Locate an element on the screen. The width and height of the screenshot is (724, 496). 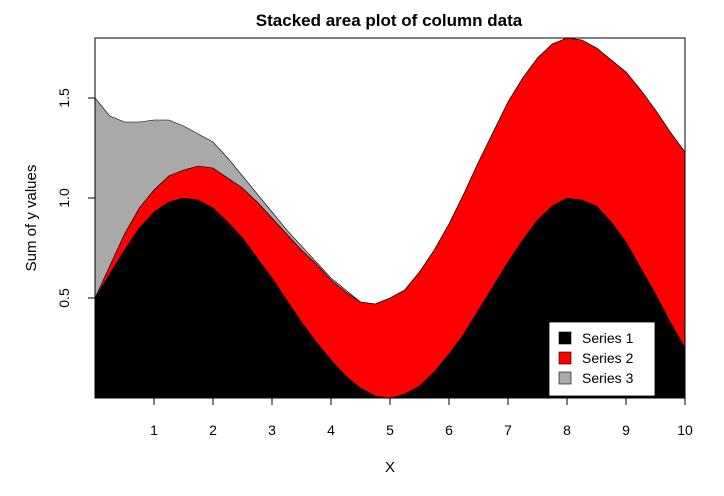
x-tick-label: 7 is located at coordinates (508, 430).